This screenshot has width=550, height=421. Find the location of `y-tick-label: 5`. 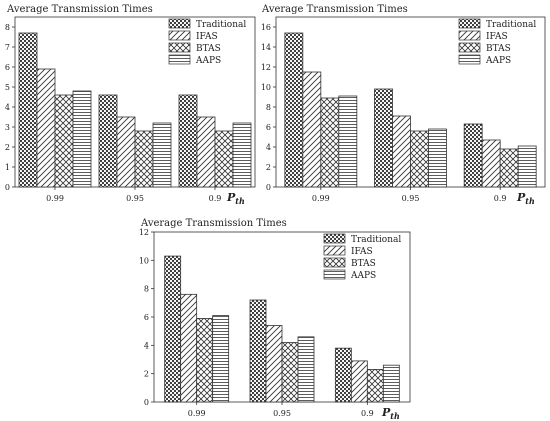

y-tick-label: 5 is located at coordinates (7, 87).